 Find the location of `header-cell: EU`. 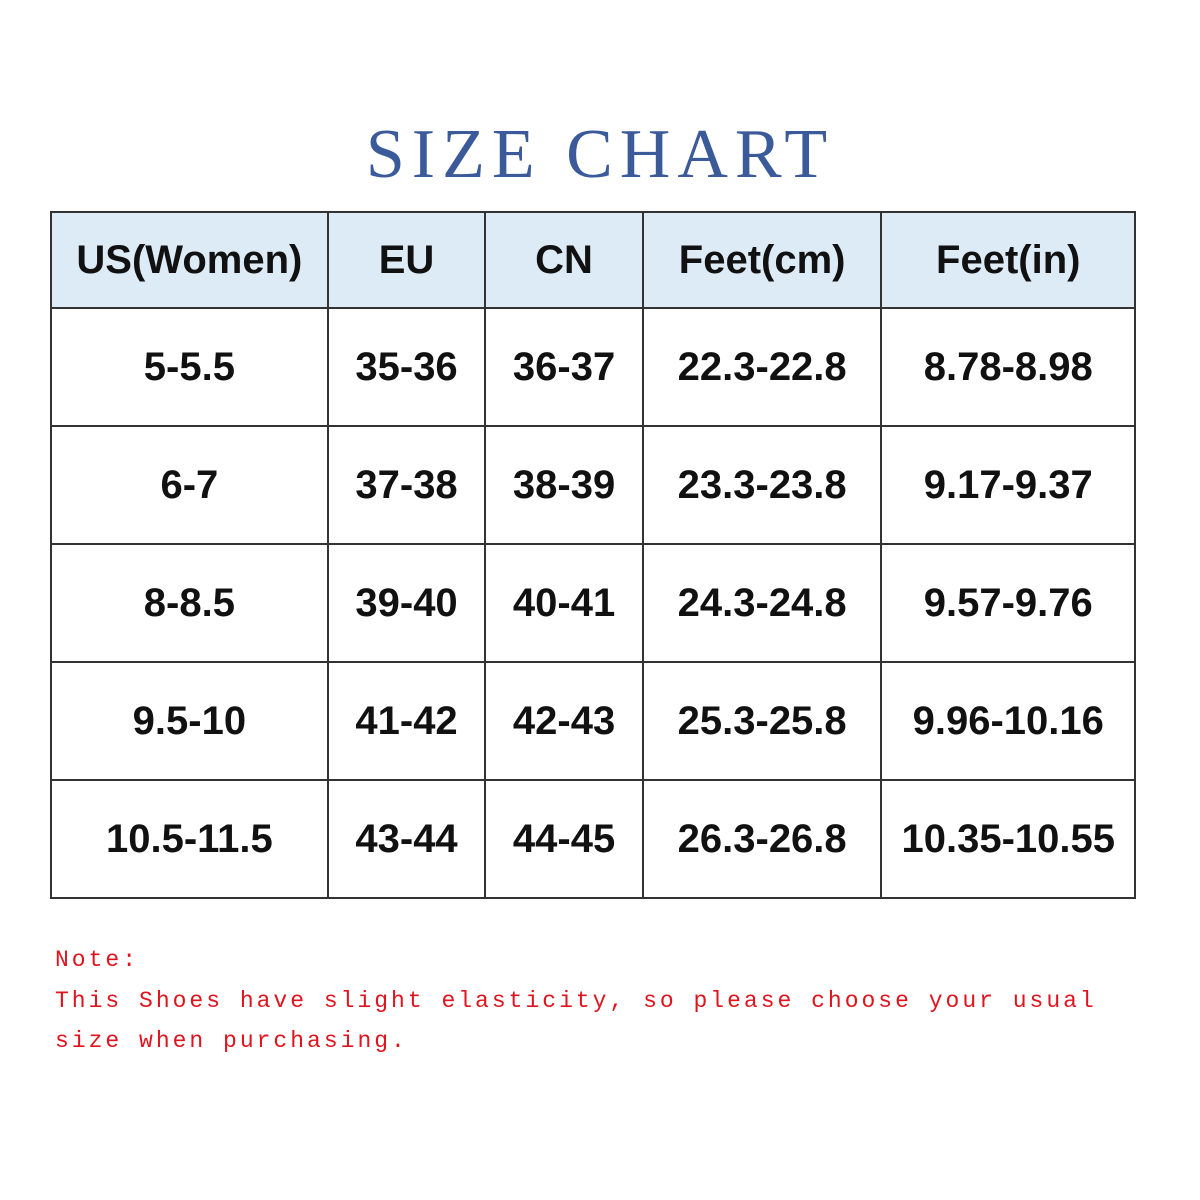

header-cell: EU is located at coordinates (406, 260).